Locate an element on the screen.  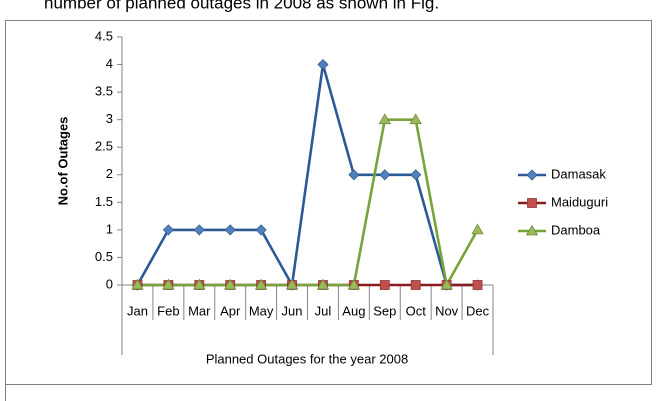
x-tick-label: Sep is located at coordinates (384, 310).